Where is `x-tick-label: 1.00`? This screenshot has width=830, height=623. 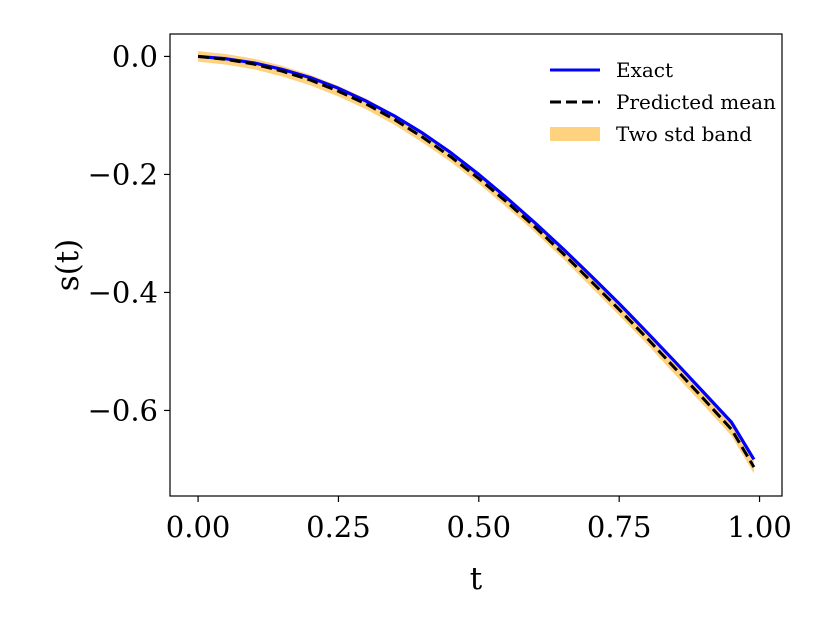
x-tick-label: 1.00 is located at coordinates (759, 527).